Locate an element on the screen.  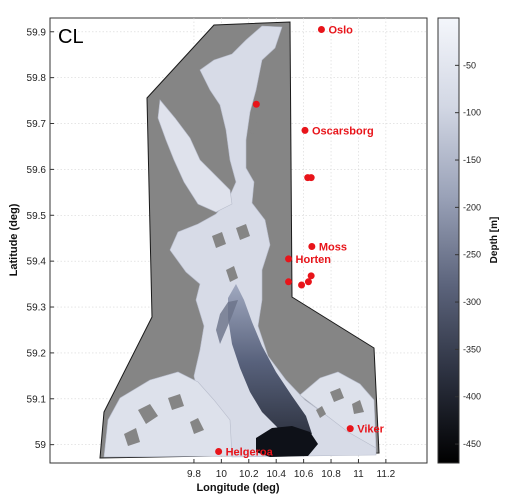
y-tick-label: 59.2 is located at coordinates (37, 353).